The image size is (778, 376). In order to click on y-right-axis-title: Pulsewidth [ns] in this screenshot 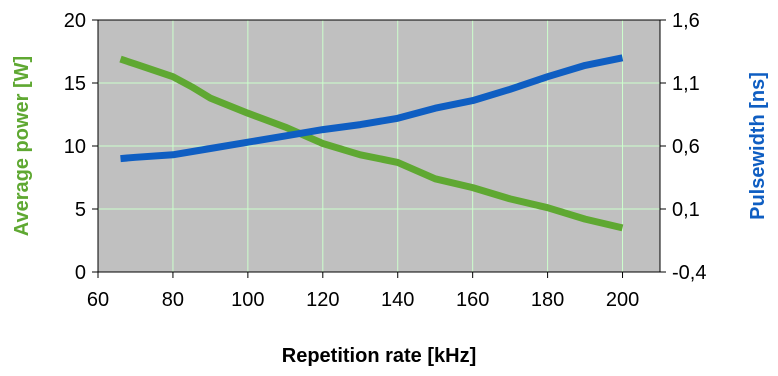, I will do `click(758, 146)`.